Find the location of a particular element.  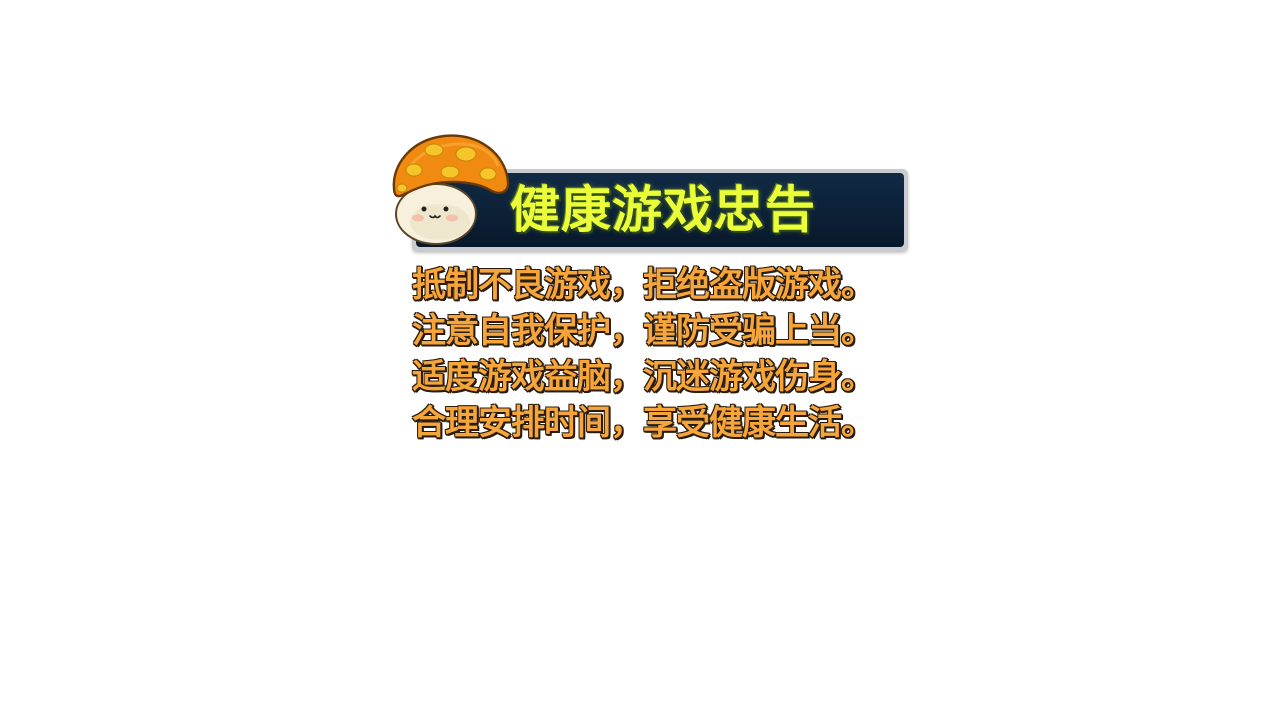

advice-line-2: 注意自我保护，谨防受骗上当。 is located at coordinates (643, 331).